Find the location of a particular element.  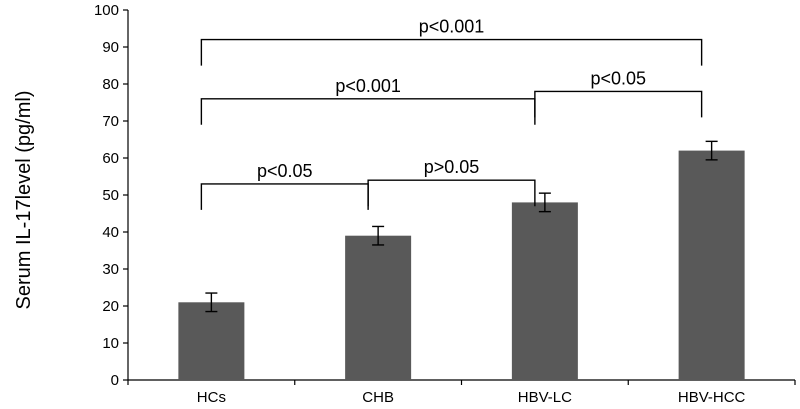

y-tick-label: 70 is located at coordinates (110, 121).